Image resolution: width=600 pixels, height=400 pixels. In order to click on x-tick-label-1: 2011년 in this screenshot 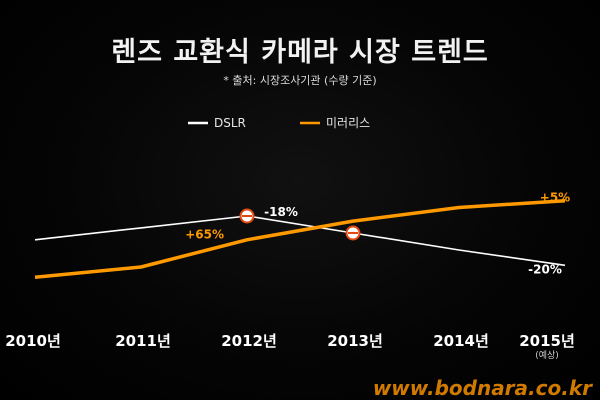, I will do `click(143, 341)`.